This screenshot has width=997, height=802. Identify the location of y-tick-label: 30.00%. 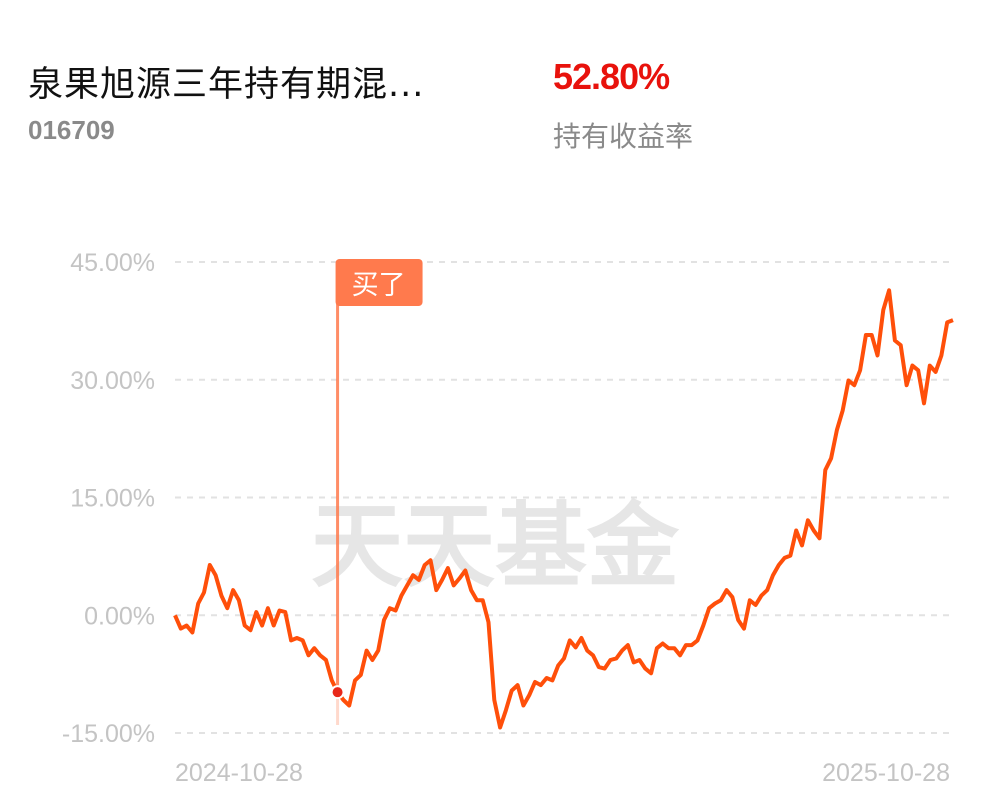
(112, 381).